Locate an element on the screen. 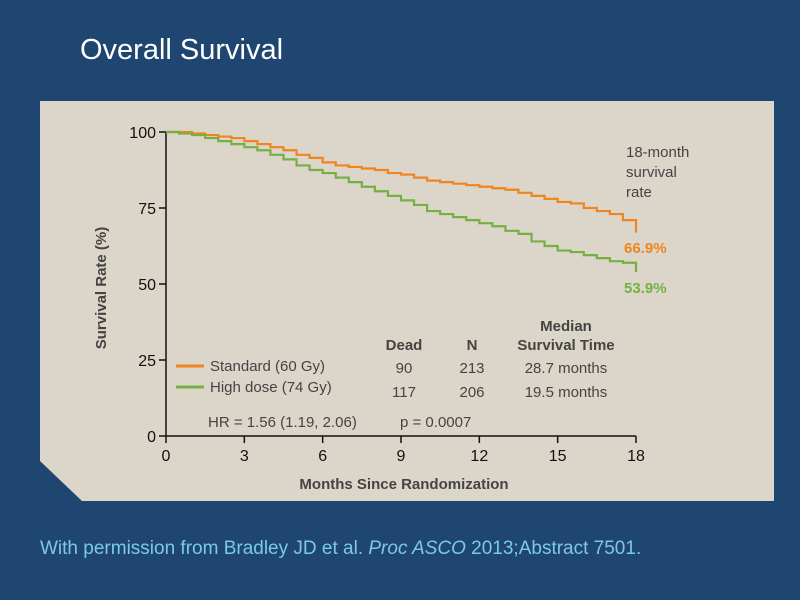 This screenshot has height=600, width=800. high-dose-rate-label: 53.9% is located at coordinates (645, 288).